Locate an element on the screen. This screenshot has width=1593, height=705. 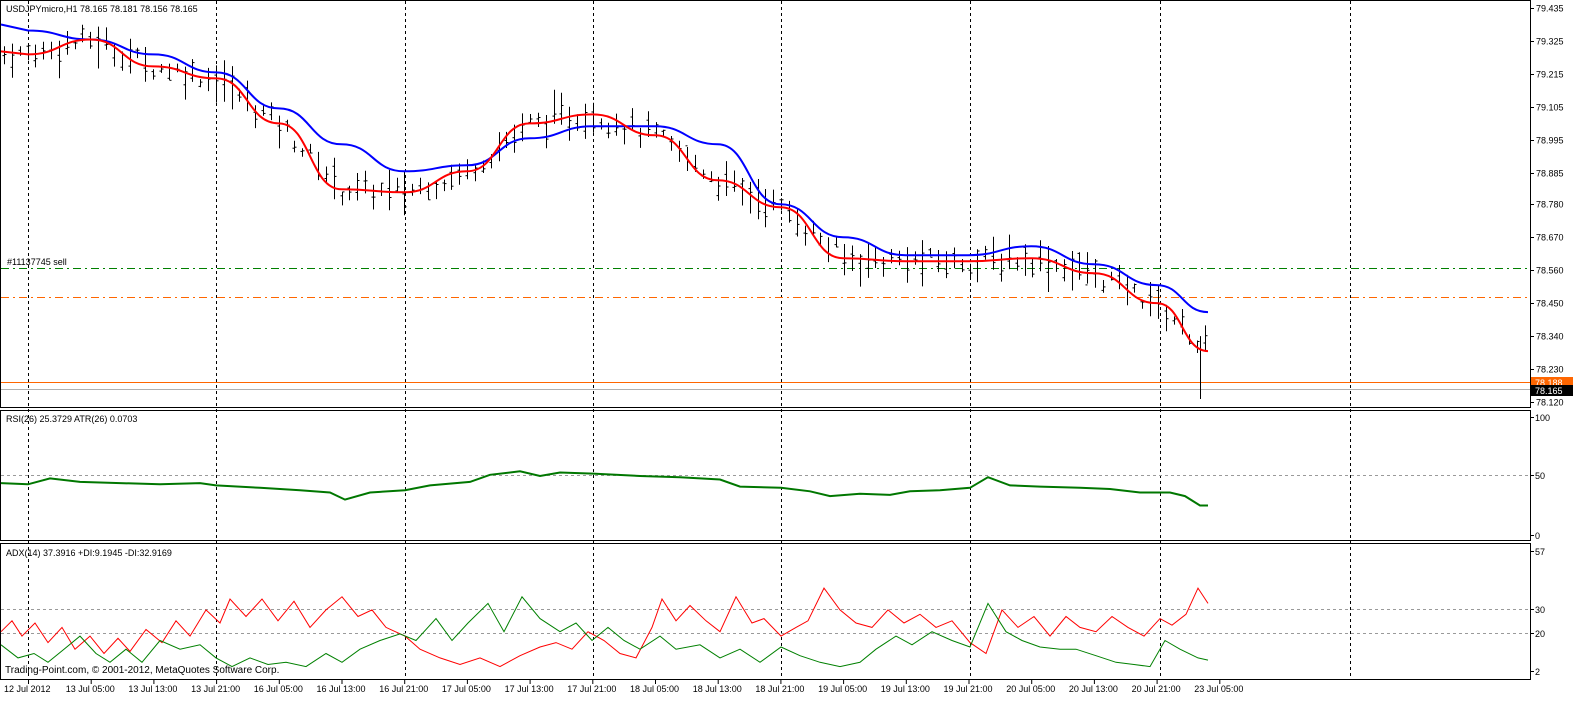
price-label: 78.995 is located at coordinates (1550, 141).